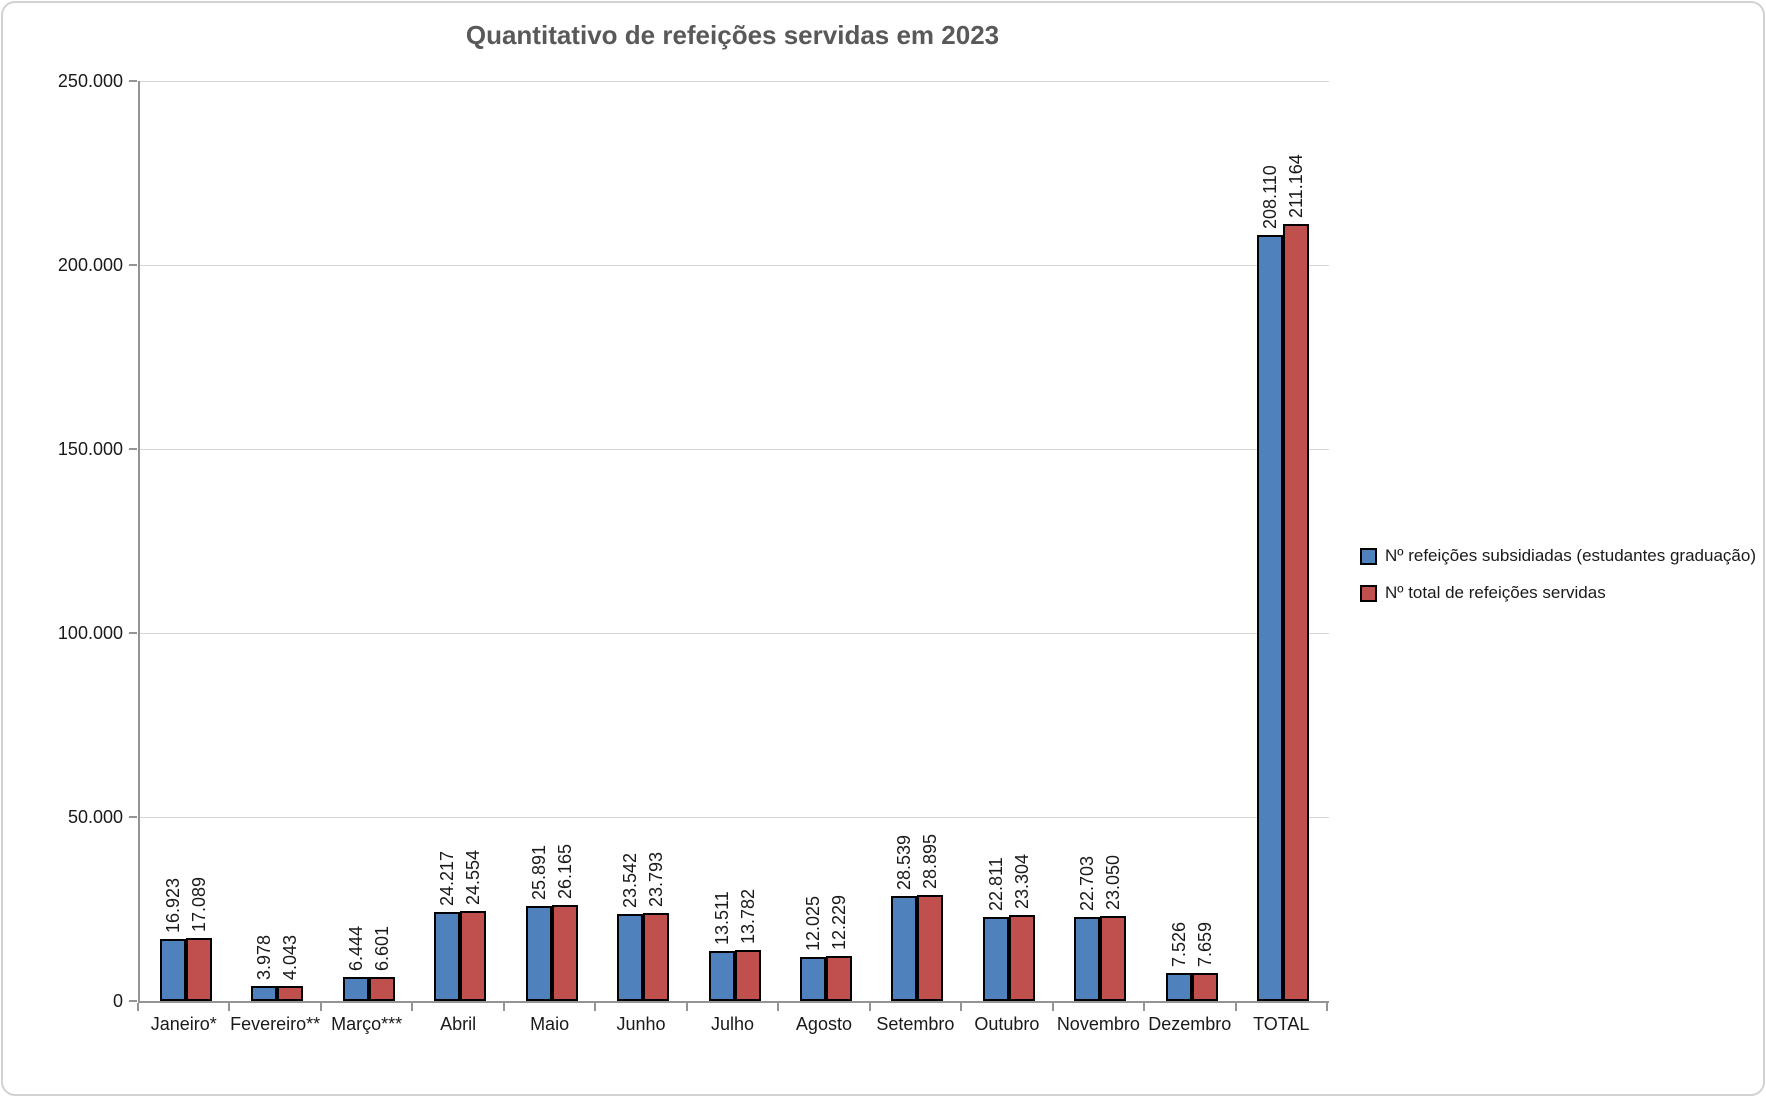 The width and height of the screenshot is (1766, 1097). What do you see at coordinates (538, 872) in the screenshot?
I see `bar-value-label: 25.891` at bounding box center [538, 872].